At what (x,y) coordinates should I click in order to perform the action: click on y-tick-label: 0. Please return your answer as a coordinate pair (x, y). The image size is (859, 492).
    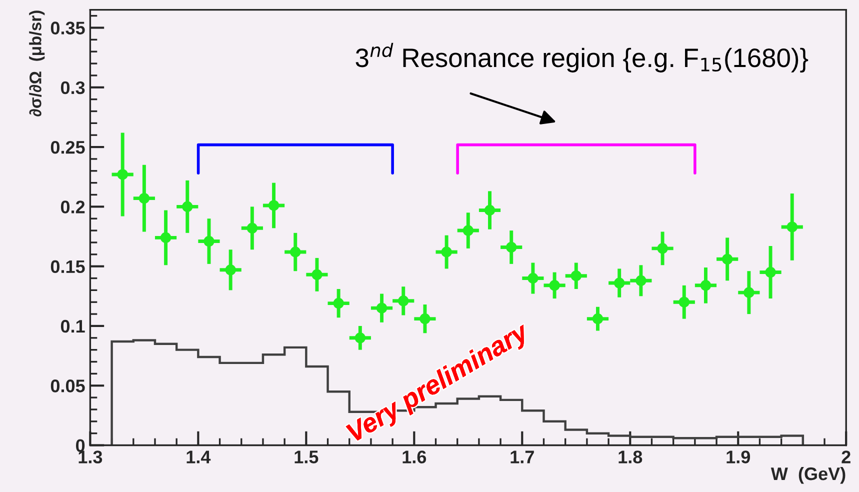
    Looking at the image, I should click on (80, 445).